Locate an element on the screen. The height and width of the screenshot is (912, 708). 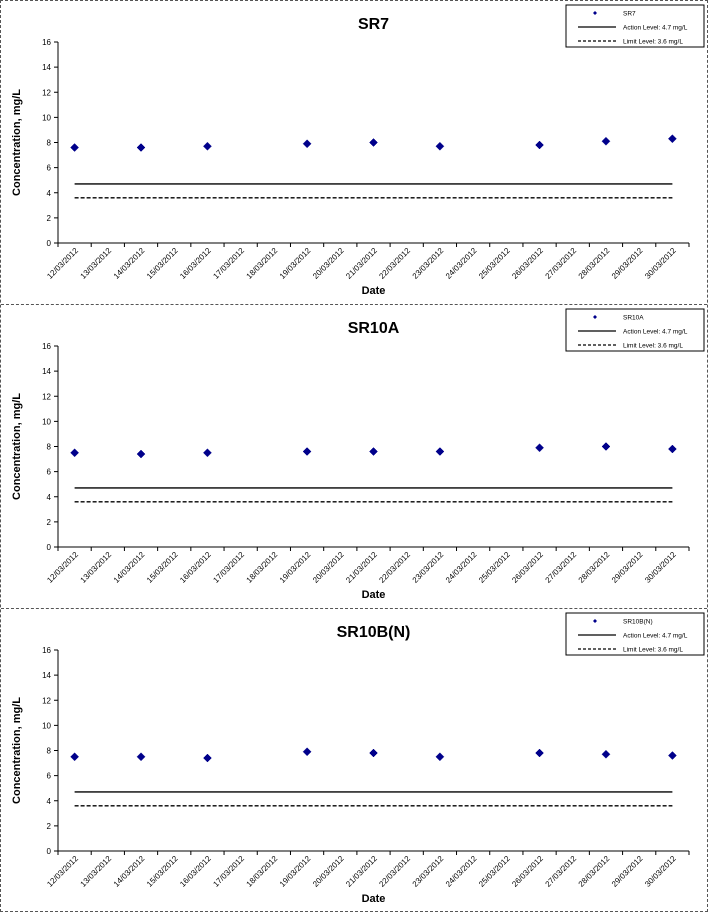
x-tick-label: 17/03/2012 is located at coordinates (228, 871).